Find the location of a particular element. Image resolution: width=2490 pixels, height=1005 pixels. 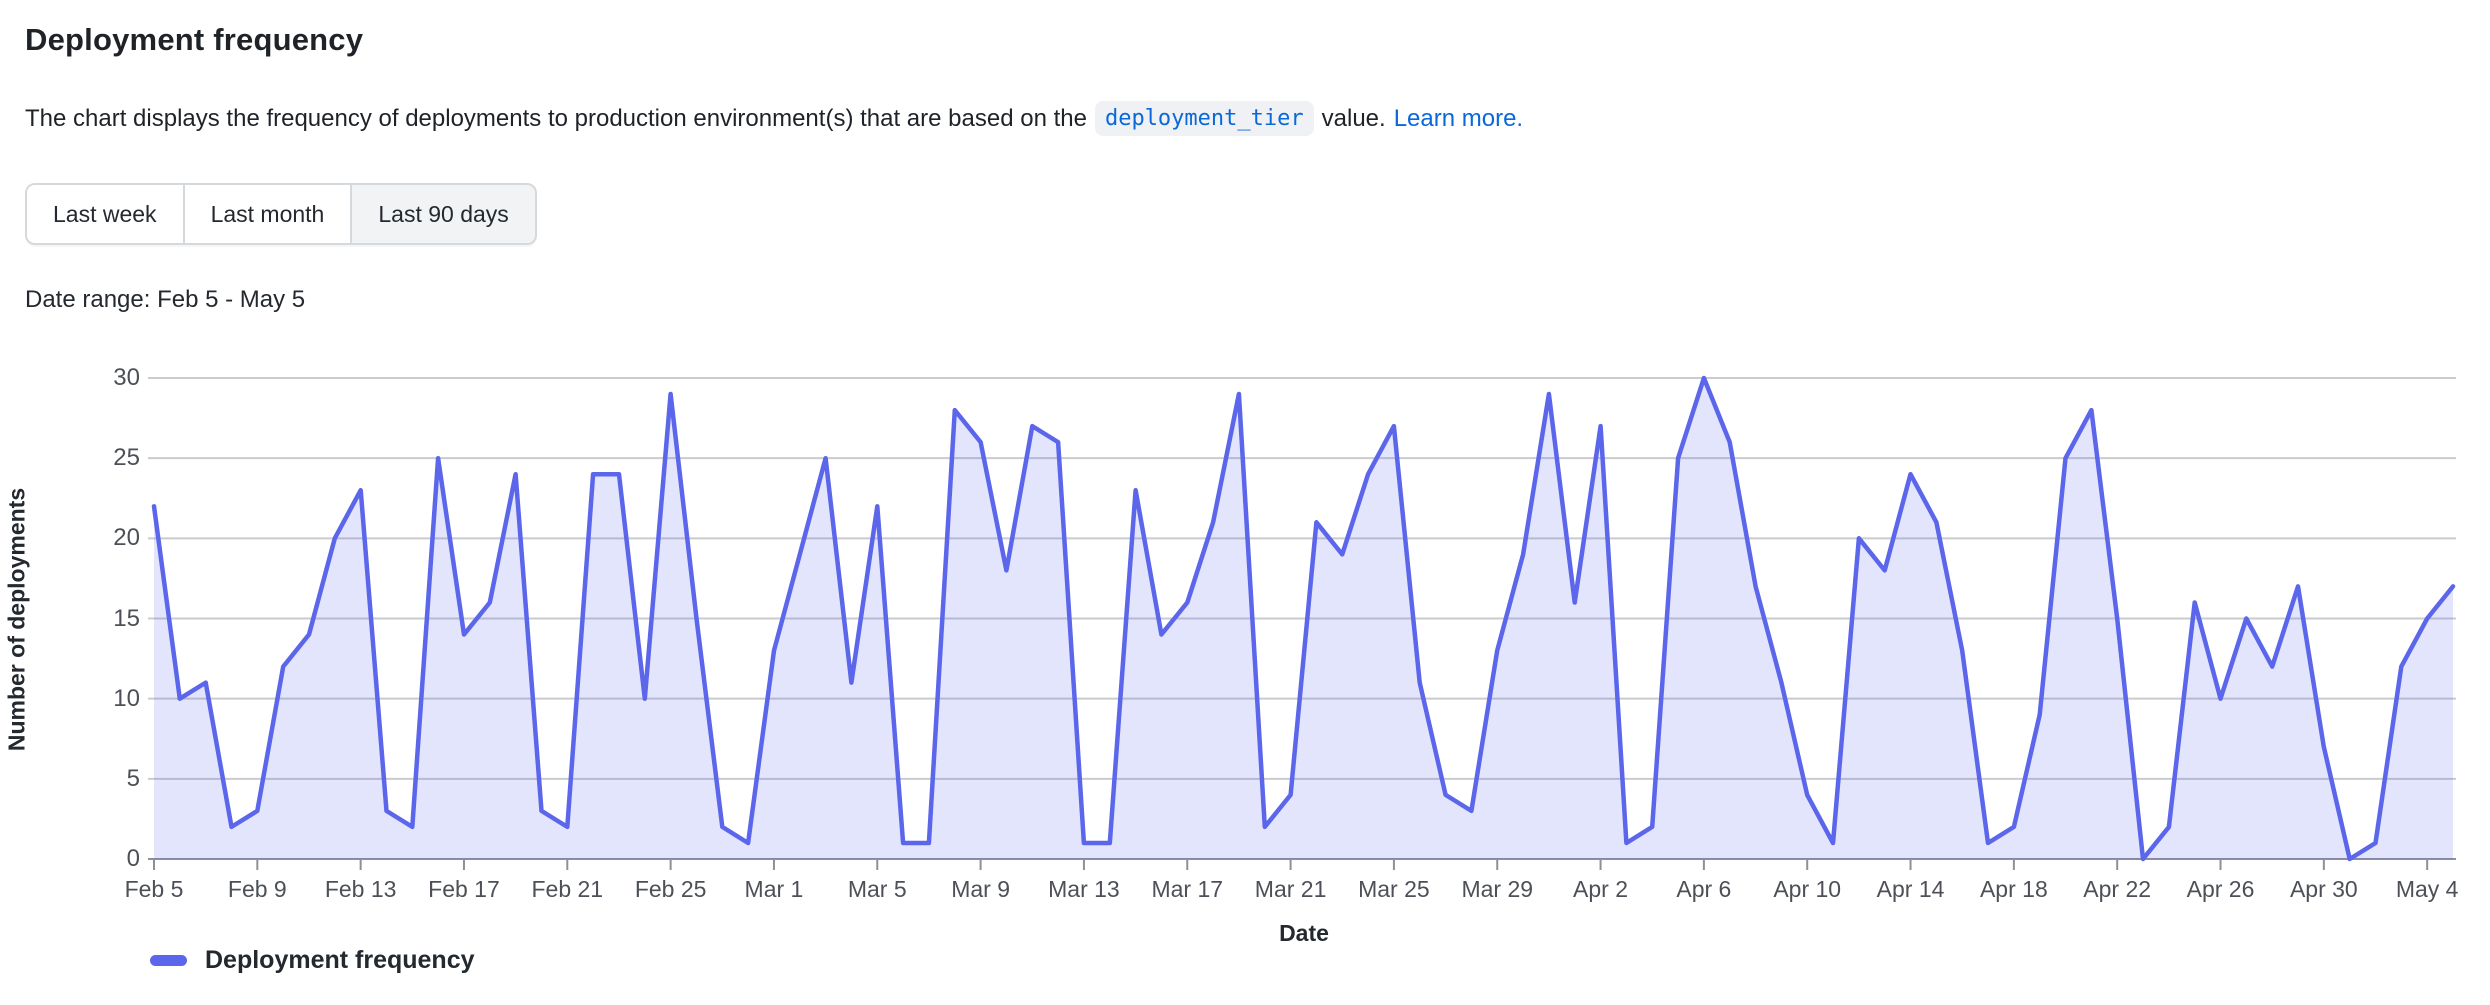

y-tick-label: 0 is located at coordinates (133, 858).